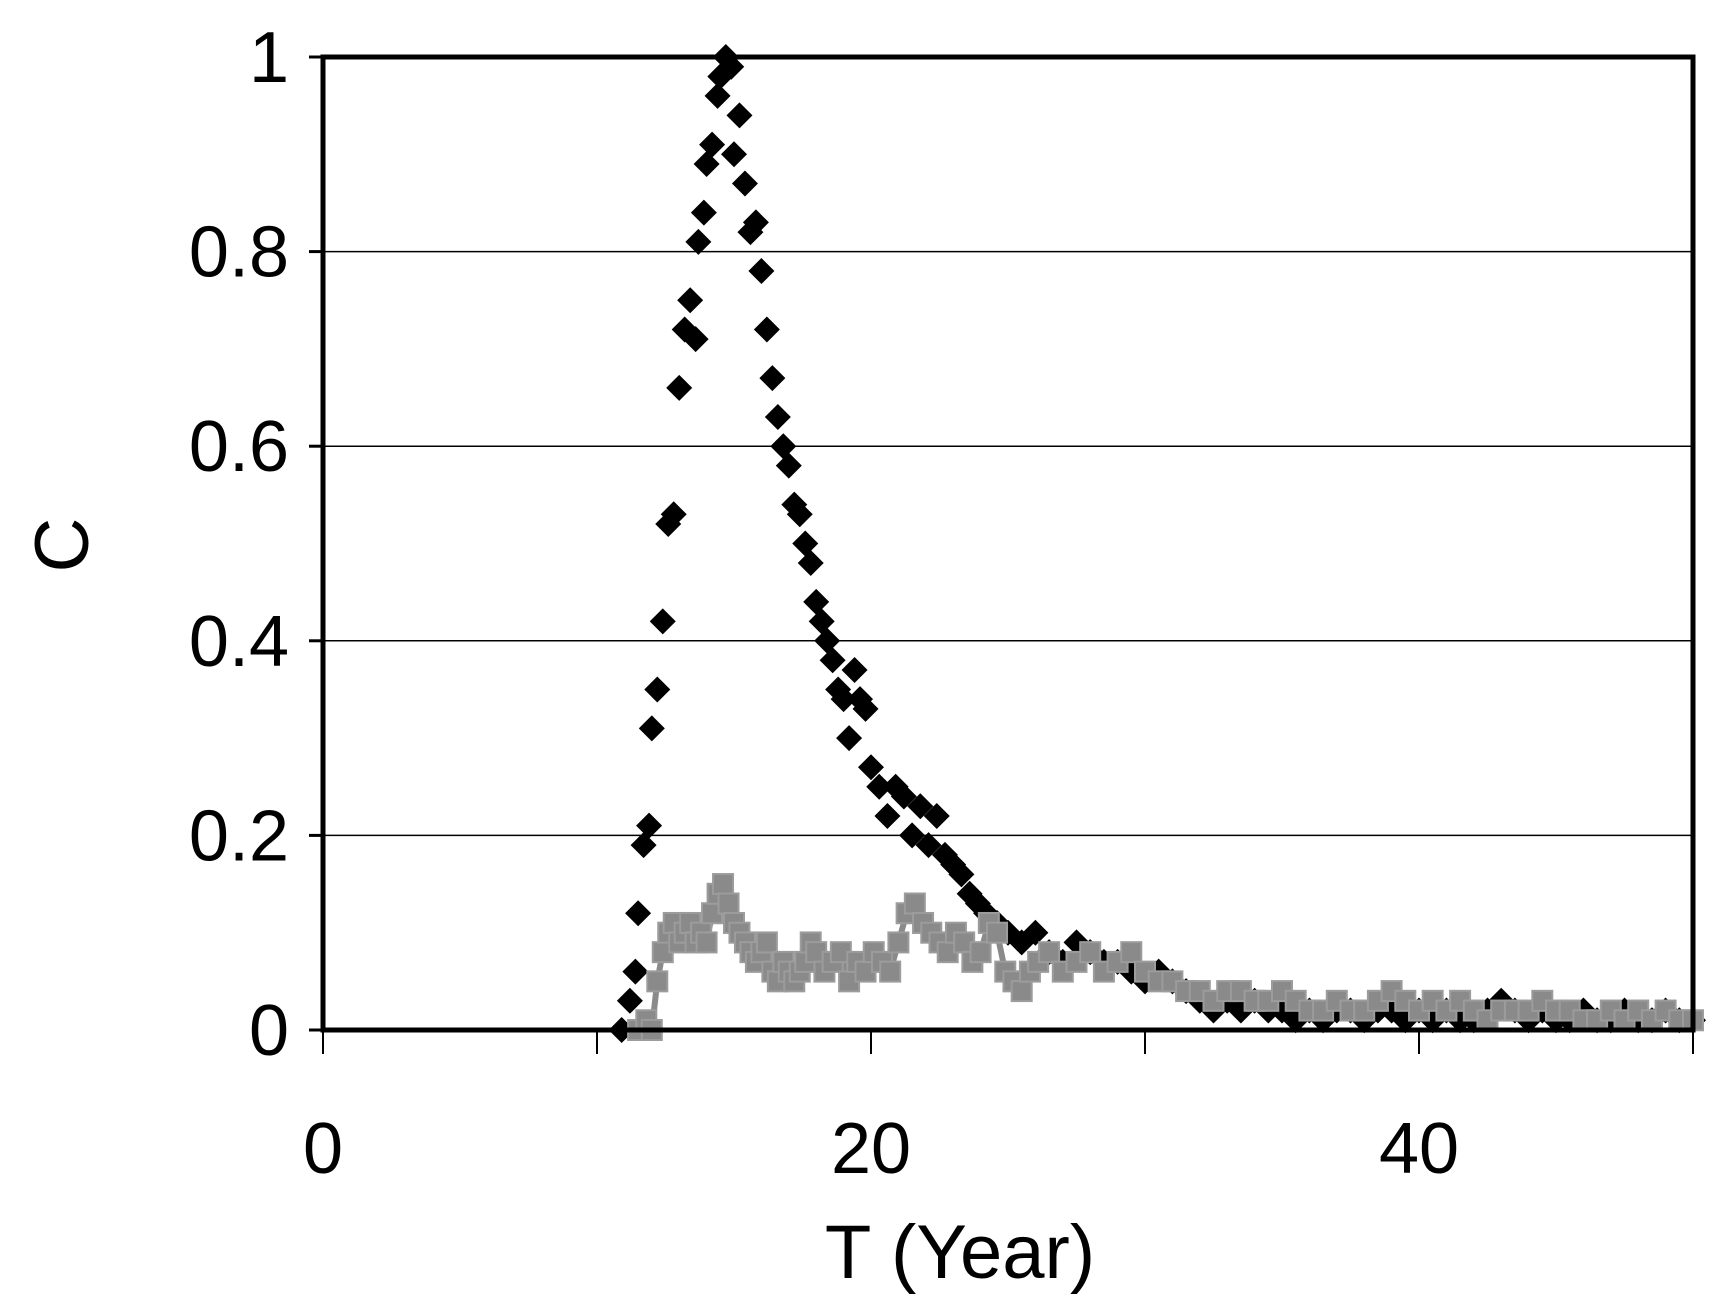 The image size is (1717, 1302). What do you see at coordinates (239, 642) in the screenshot?
I see `y-tick-label: 0.4` at bounding box center [239, 642].